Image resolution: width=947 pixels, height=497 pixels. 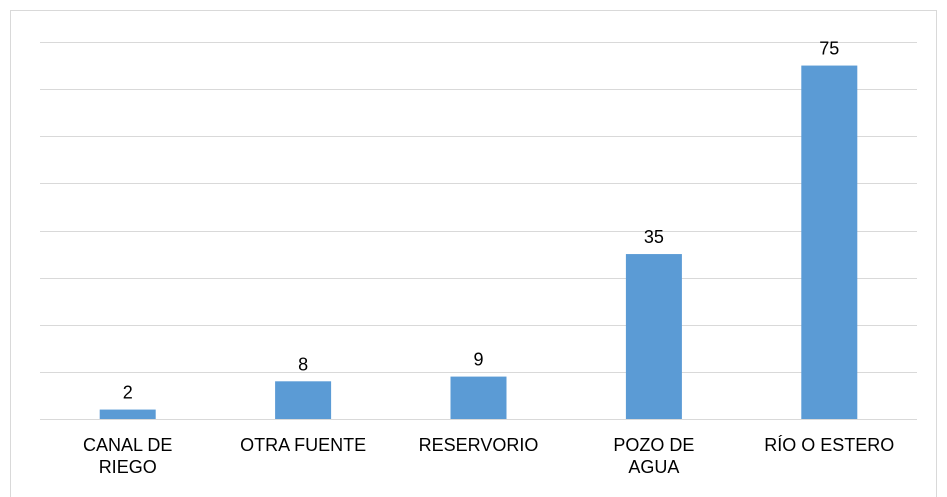 I want to click on x-tick-label: CANAL DE RIEGO, so click(x=128, y=456).